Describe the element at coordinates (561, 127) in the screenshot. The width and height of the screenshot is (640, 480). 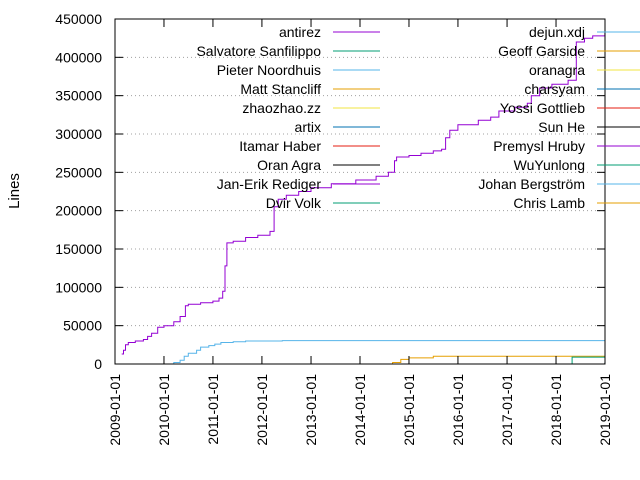
I see `legend-label: Sun He` at that location.